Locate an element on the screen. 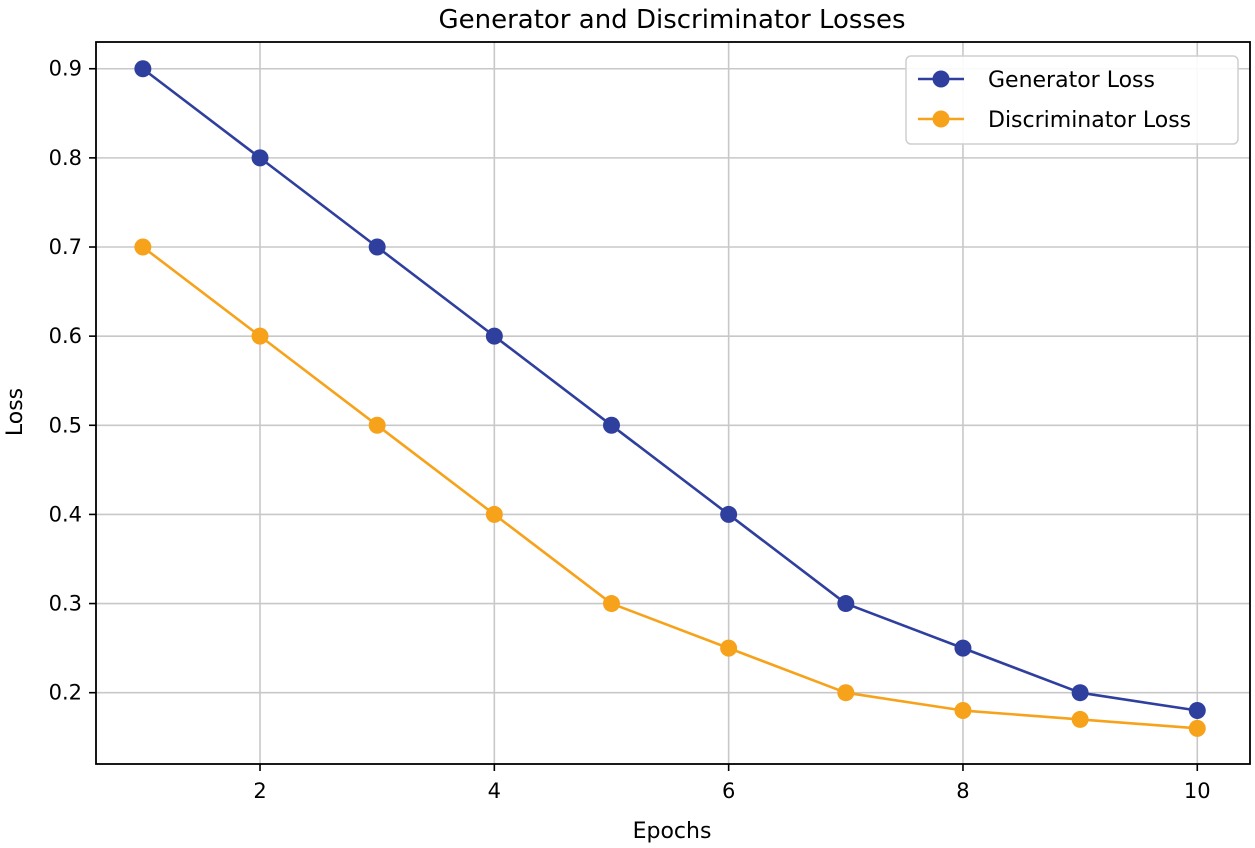 The image size is (1255, 848). legend-label: Discriminator Loss is located at coordinates (1089, 120).